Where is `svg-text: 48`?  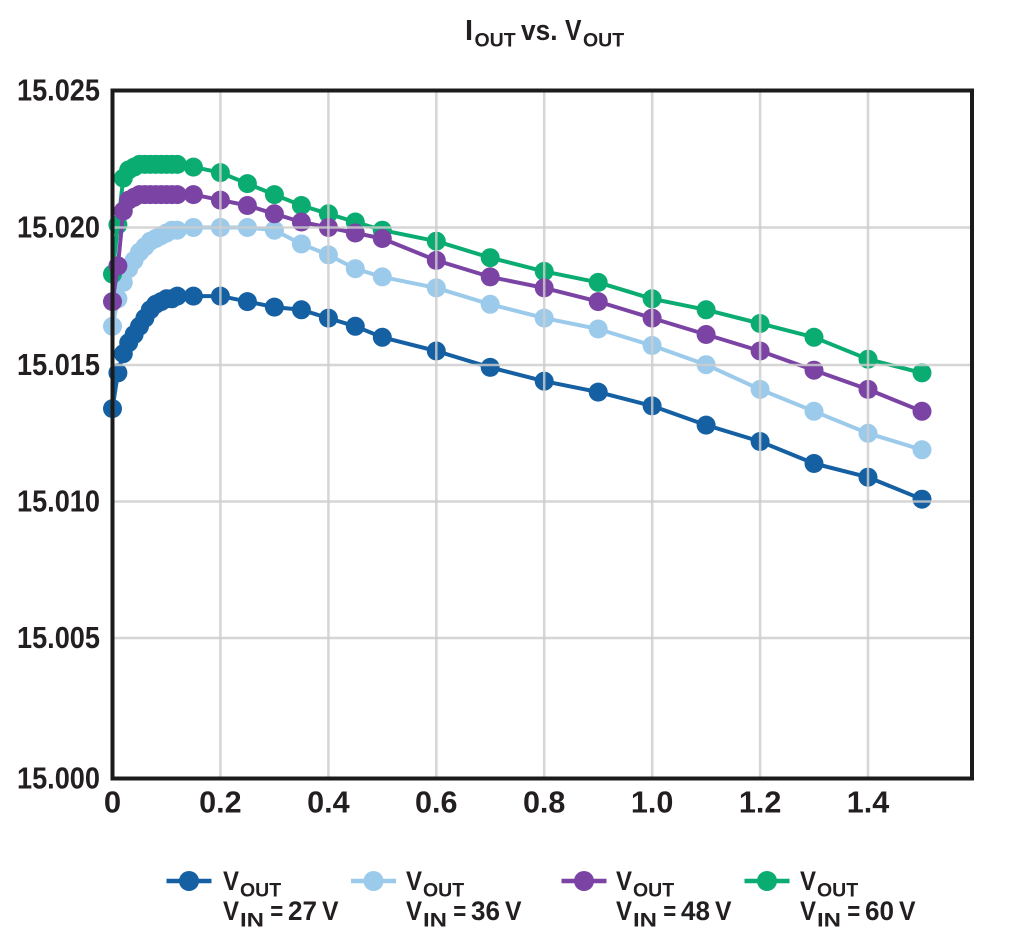 svg-text: 48 is located at coordinates (695, 911).